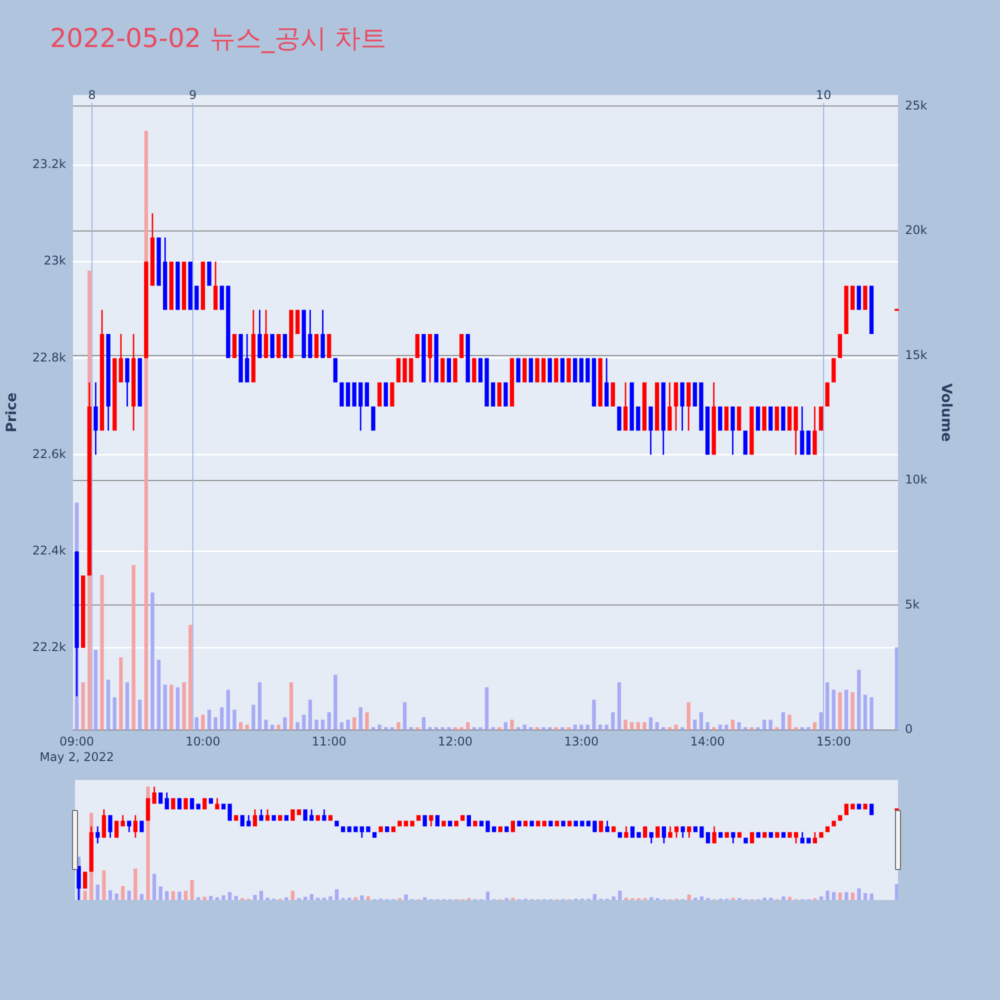  Describe the element at coordinates (218, 39) in the screenshot. I see `chart-title: 2022-05-02 뉴스_공시 차트` at that location.